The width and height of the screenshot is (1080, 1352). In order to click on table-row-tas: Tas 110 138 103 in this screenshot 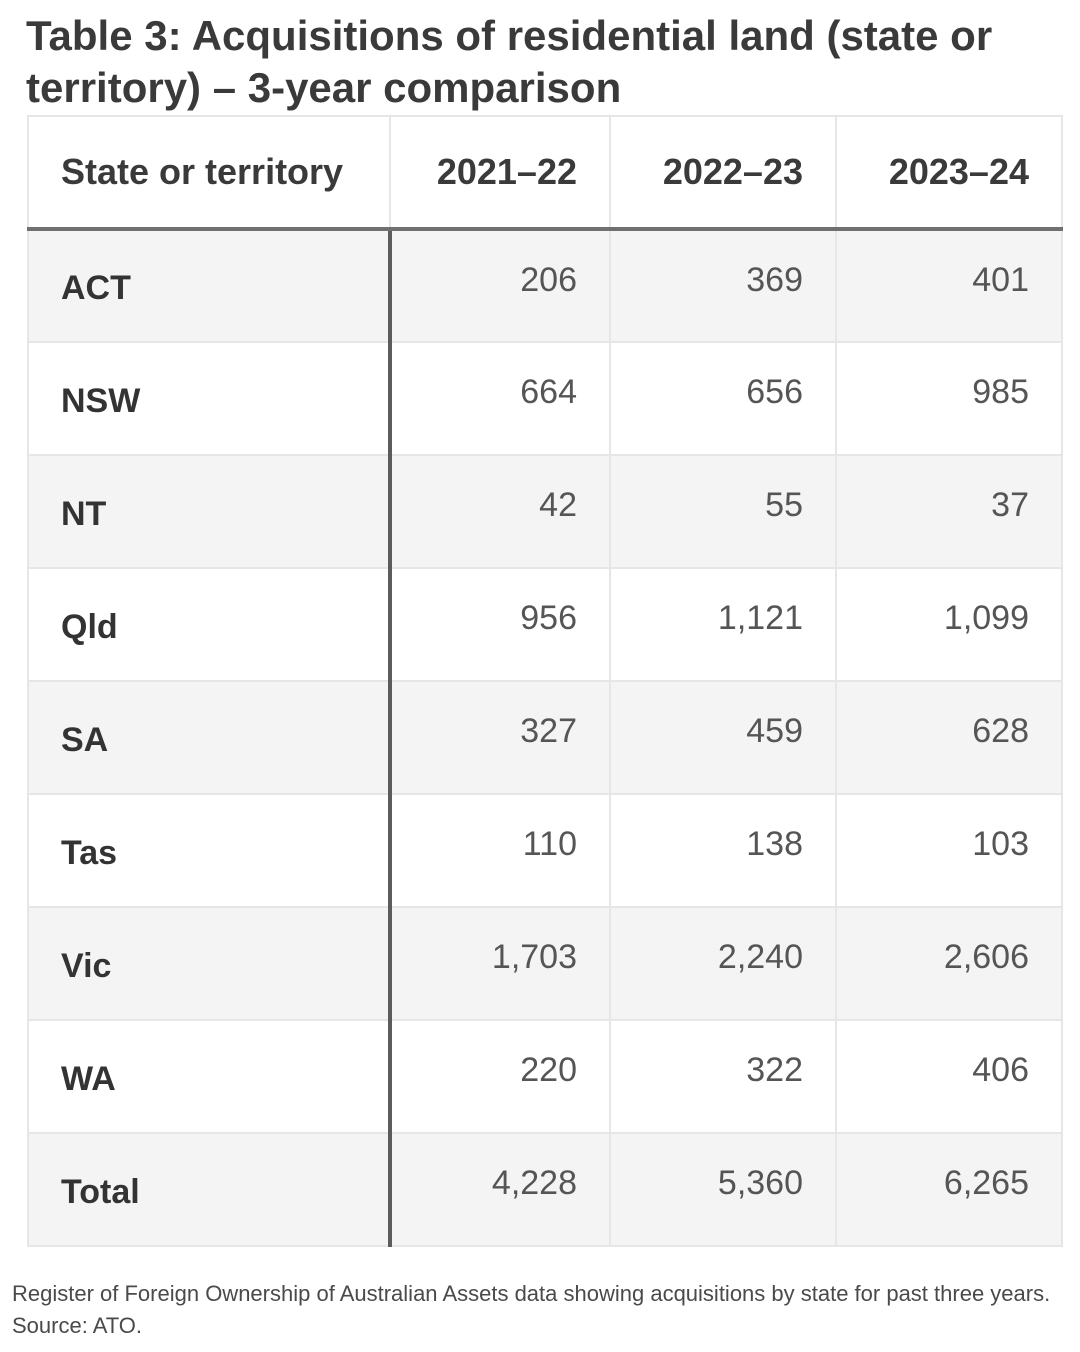, I will do `click(545, 850)`.